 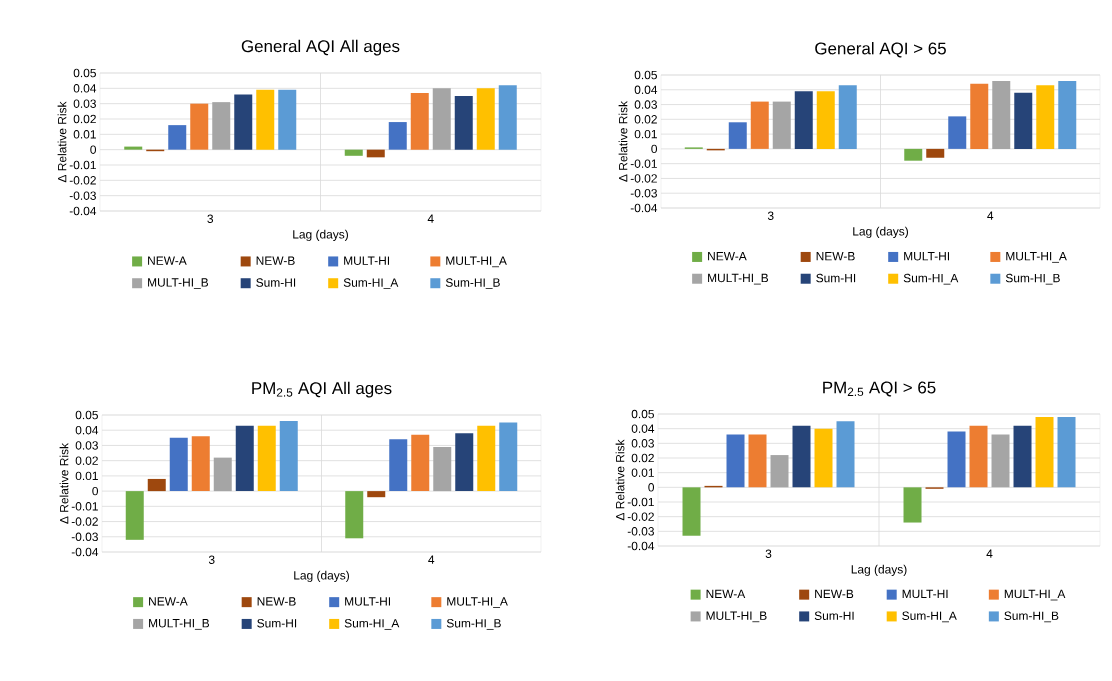 I want to click on chart-title: PM$_{2.5}$ AQI > 65, so click(x=879, y=389).